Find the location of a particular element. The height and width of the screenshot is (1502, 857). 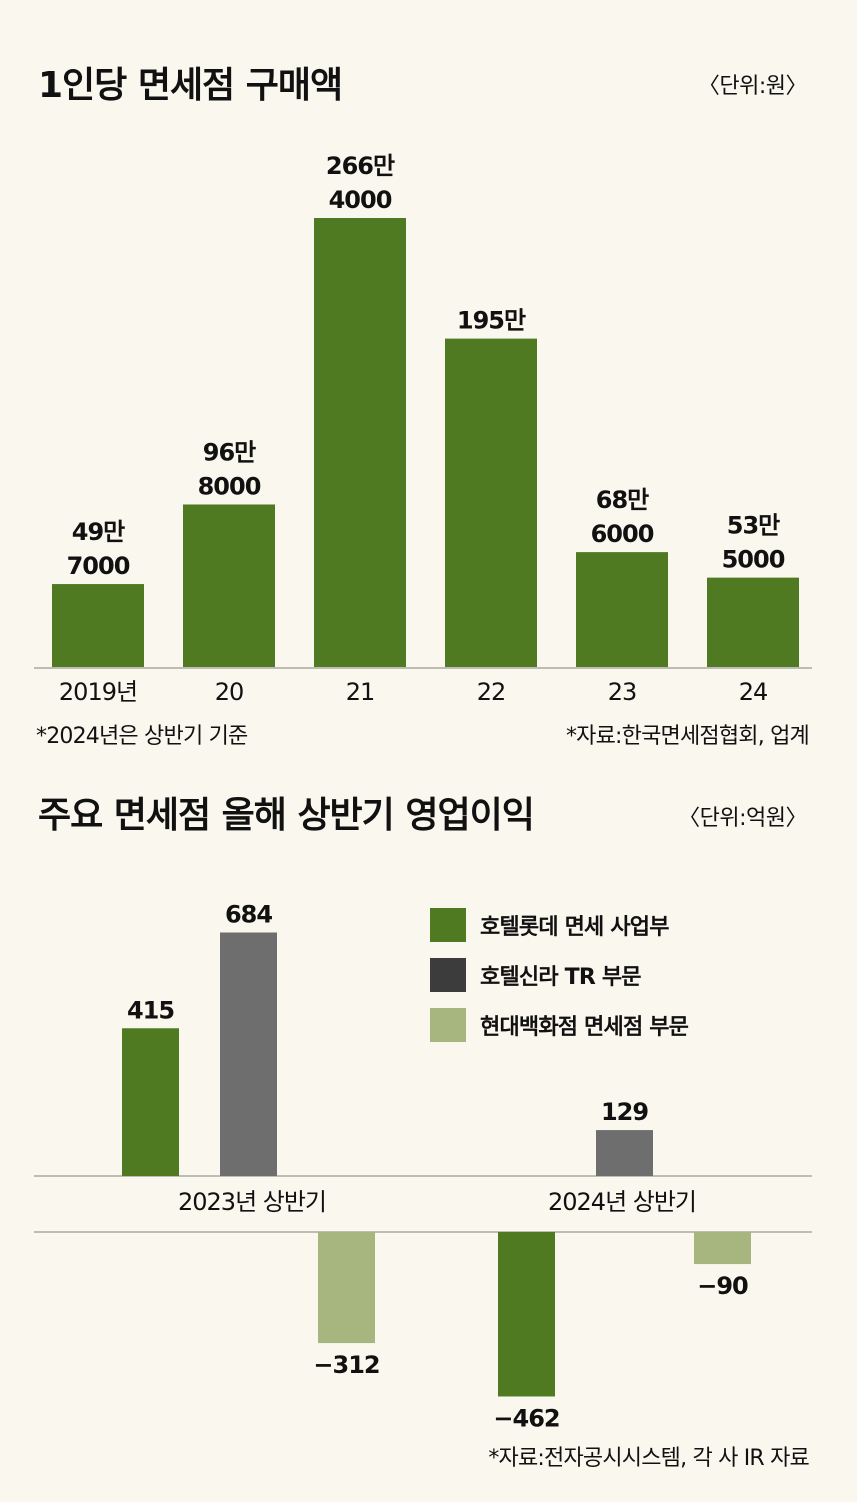

bar-value-label: 49만 is located at coordinates (98, 532).